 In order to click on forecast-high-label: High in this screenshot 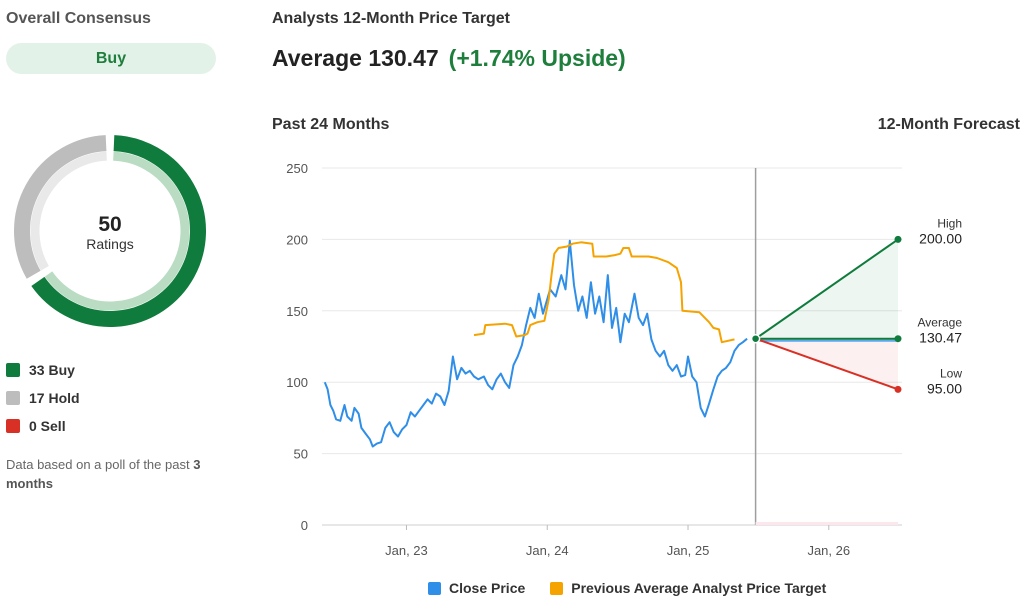, I will do `click(949, 223)`.